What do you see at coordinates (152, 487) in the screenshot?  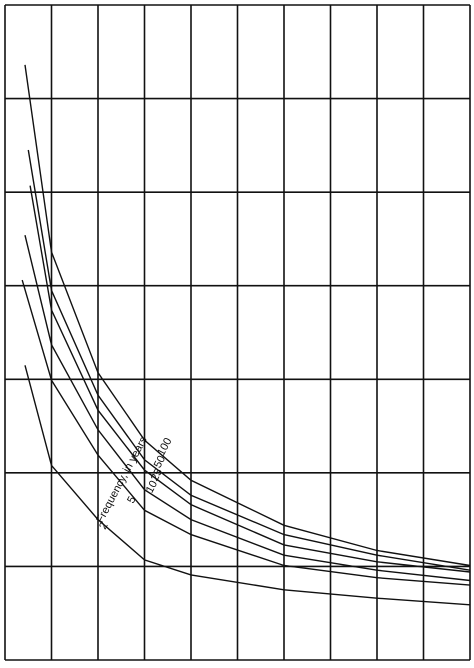 I see `curve-label: 10` at bounding box center [152, 487].